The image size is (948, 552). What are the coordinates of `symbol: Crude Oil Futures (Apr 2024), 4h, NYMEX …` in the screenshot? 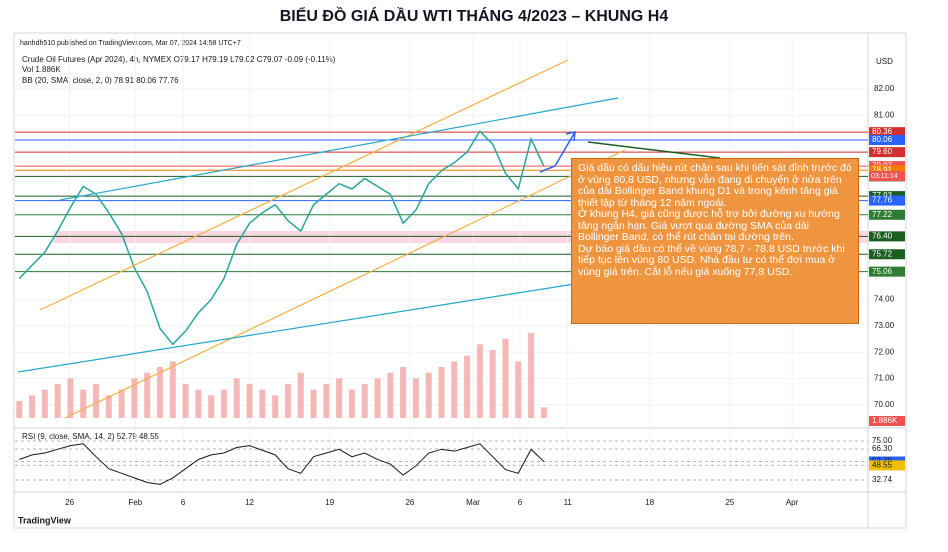 It's located at (179, 59).